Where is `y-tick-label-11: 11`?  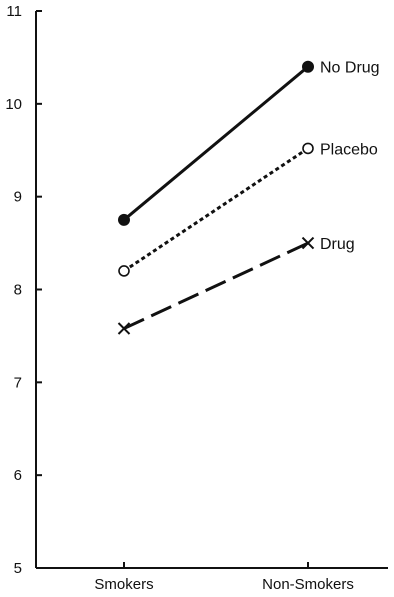
y-tick-label-11: 11 is located at coordinates (14, 11).